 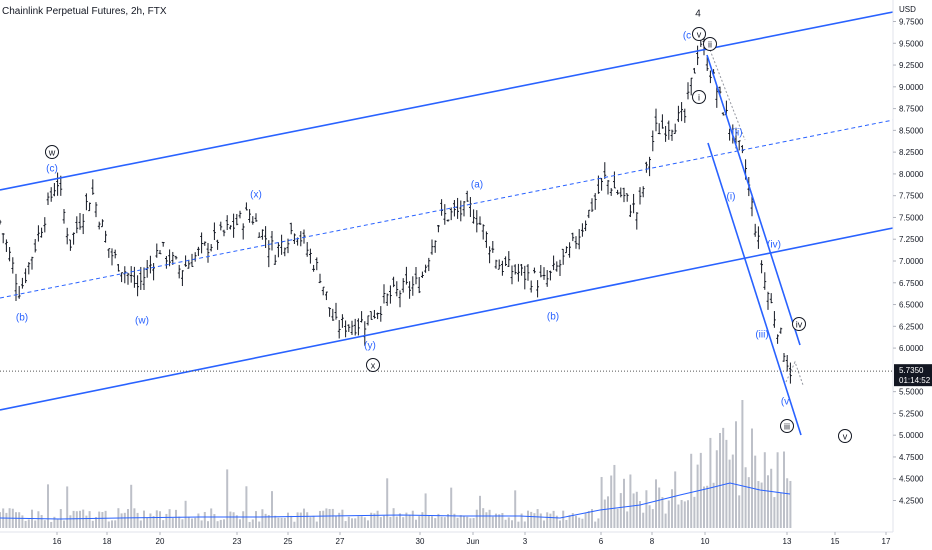 I want to click on time-tick-label: 6, so click(x=601, y=541).